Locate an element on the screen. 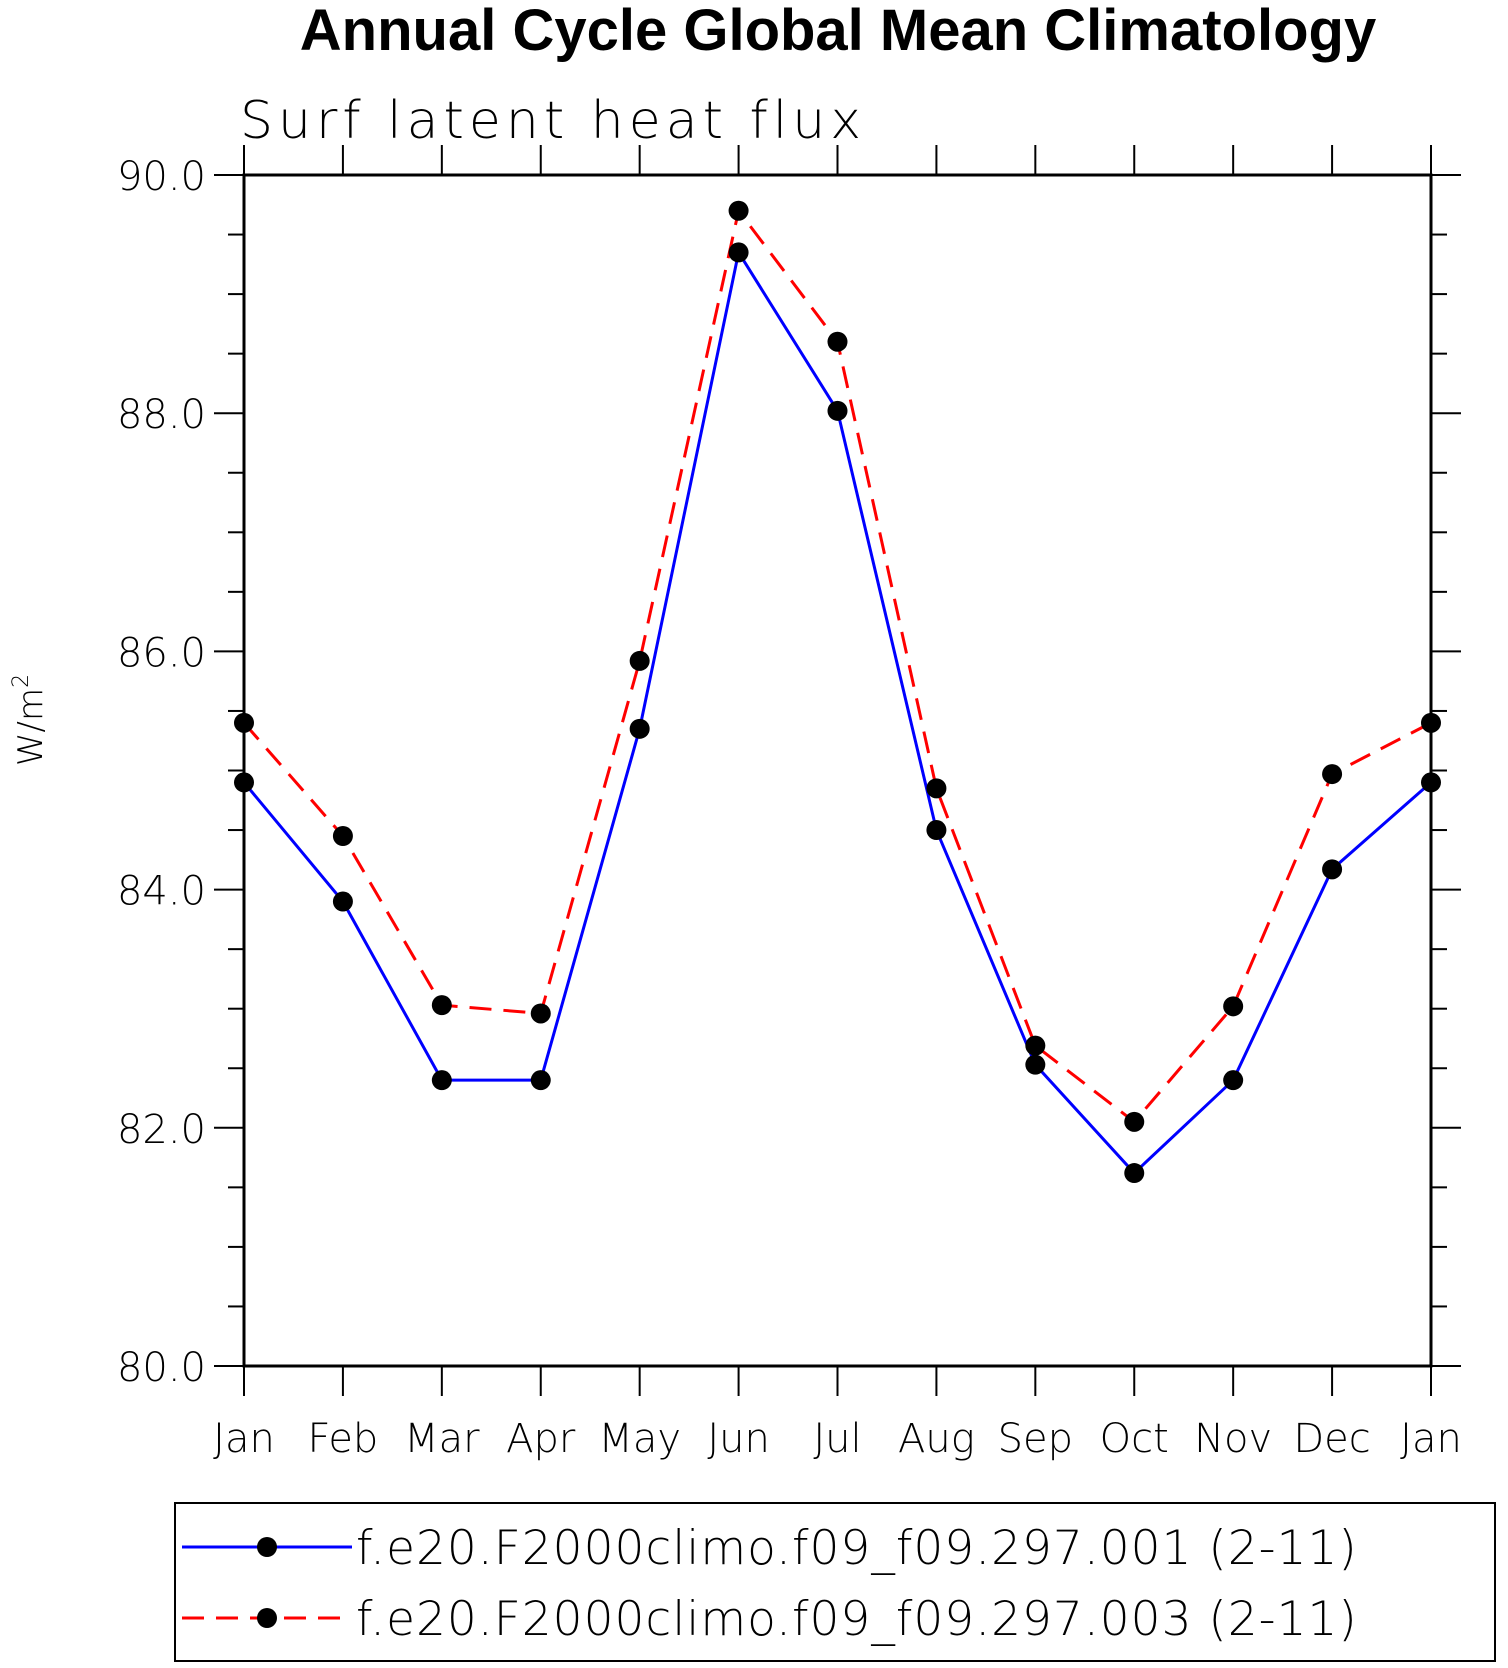  x-tick-label: Jun is located at coordinates (738, 1439).